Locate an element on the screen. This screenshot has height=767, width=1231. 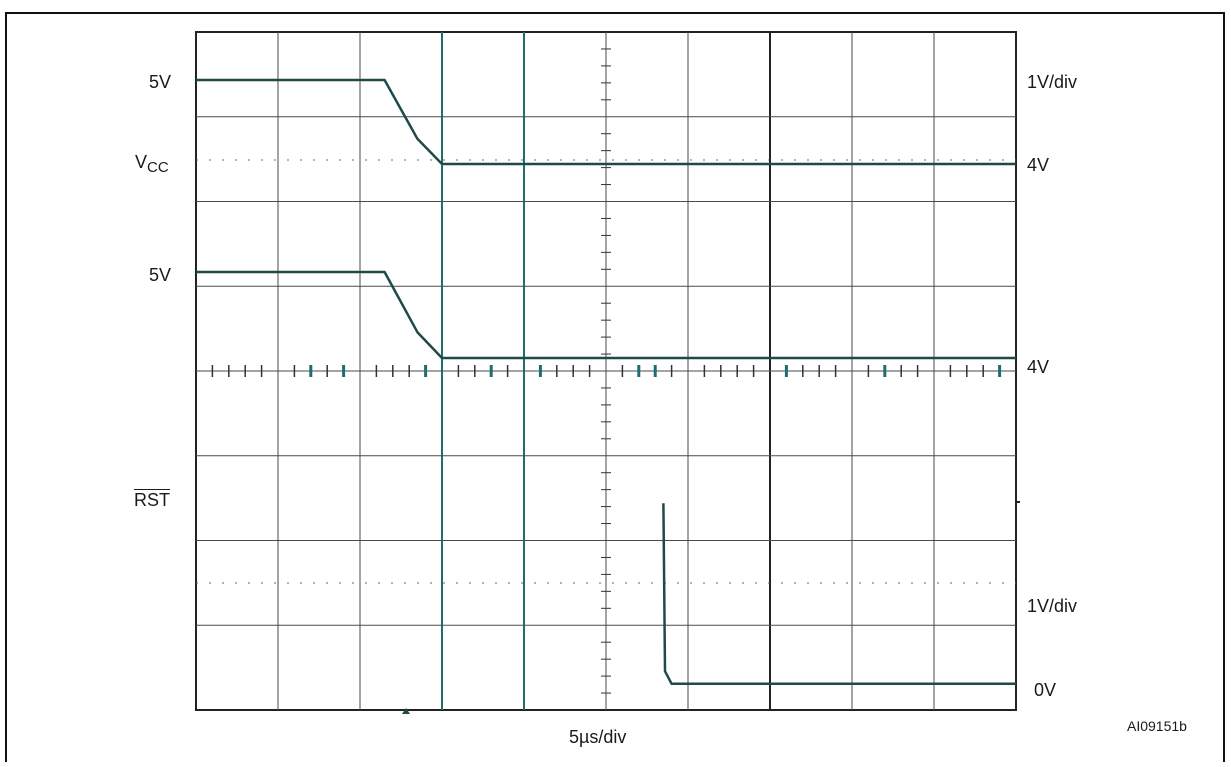
ch3-scale-label: 1V/div is located at coordinates (1052, 606).